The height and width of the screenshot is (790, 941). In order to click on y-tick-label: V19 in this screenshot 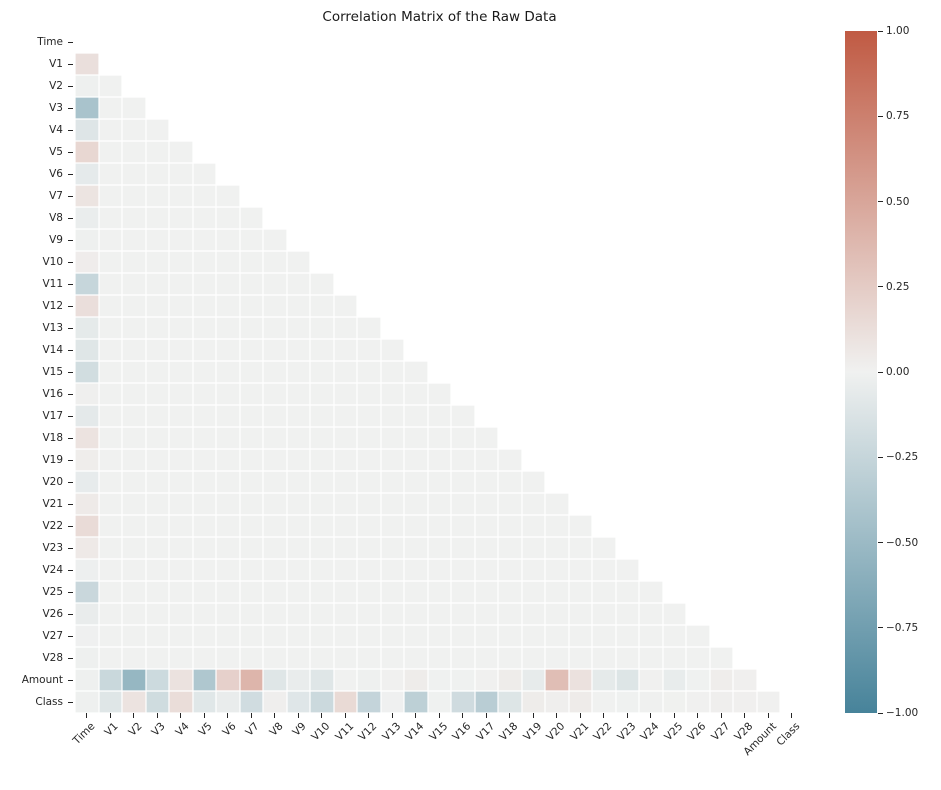, I will do `click(52, 460)`.